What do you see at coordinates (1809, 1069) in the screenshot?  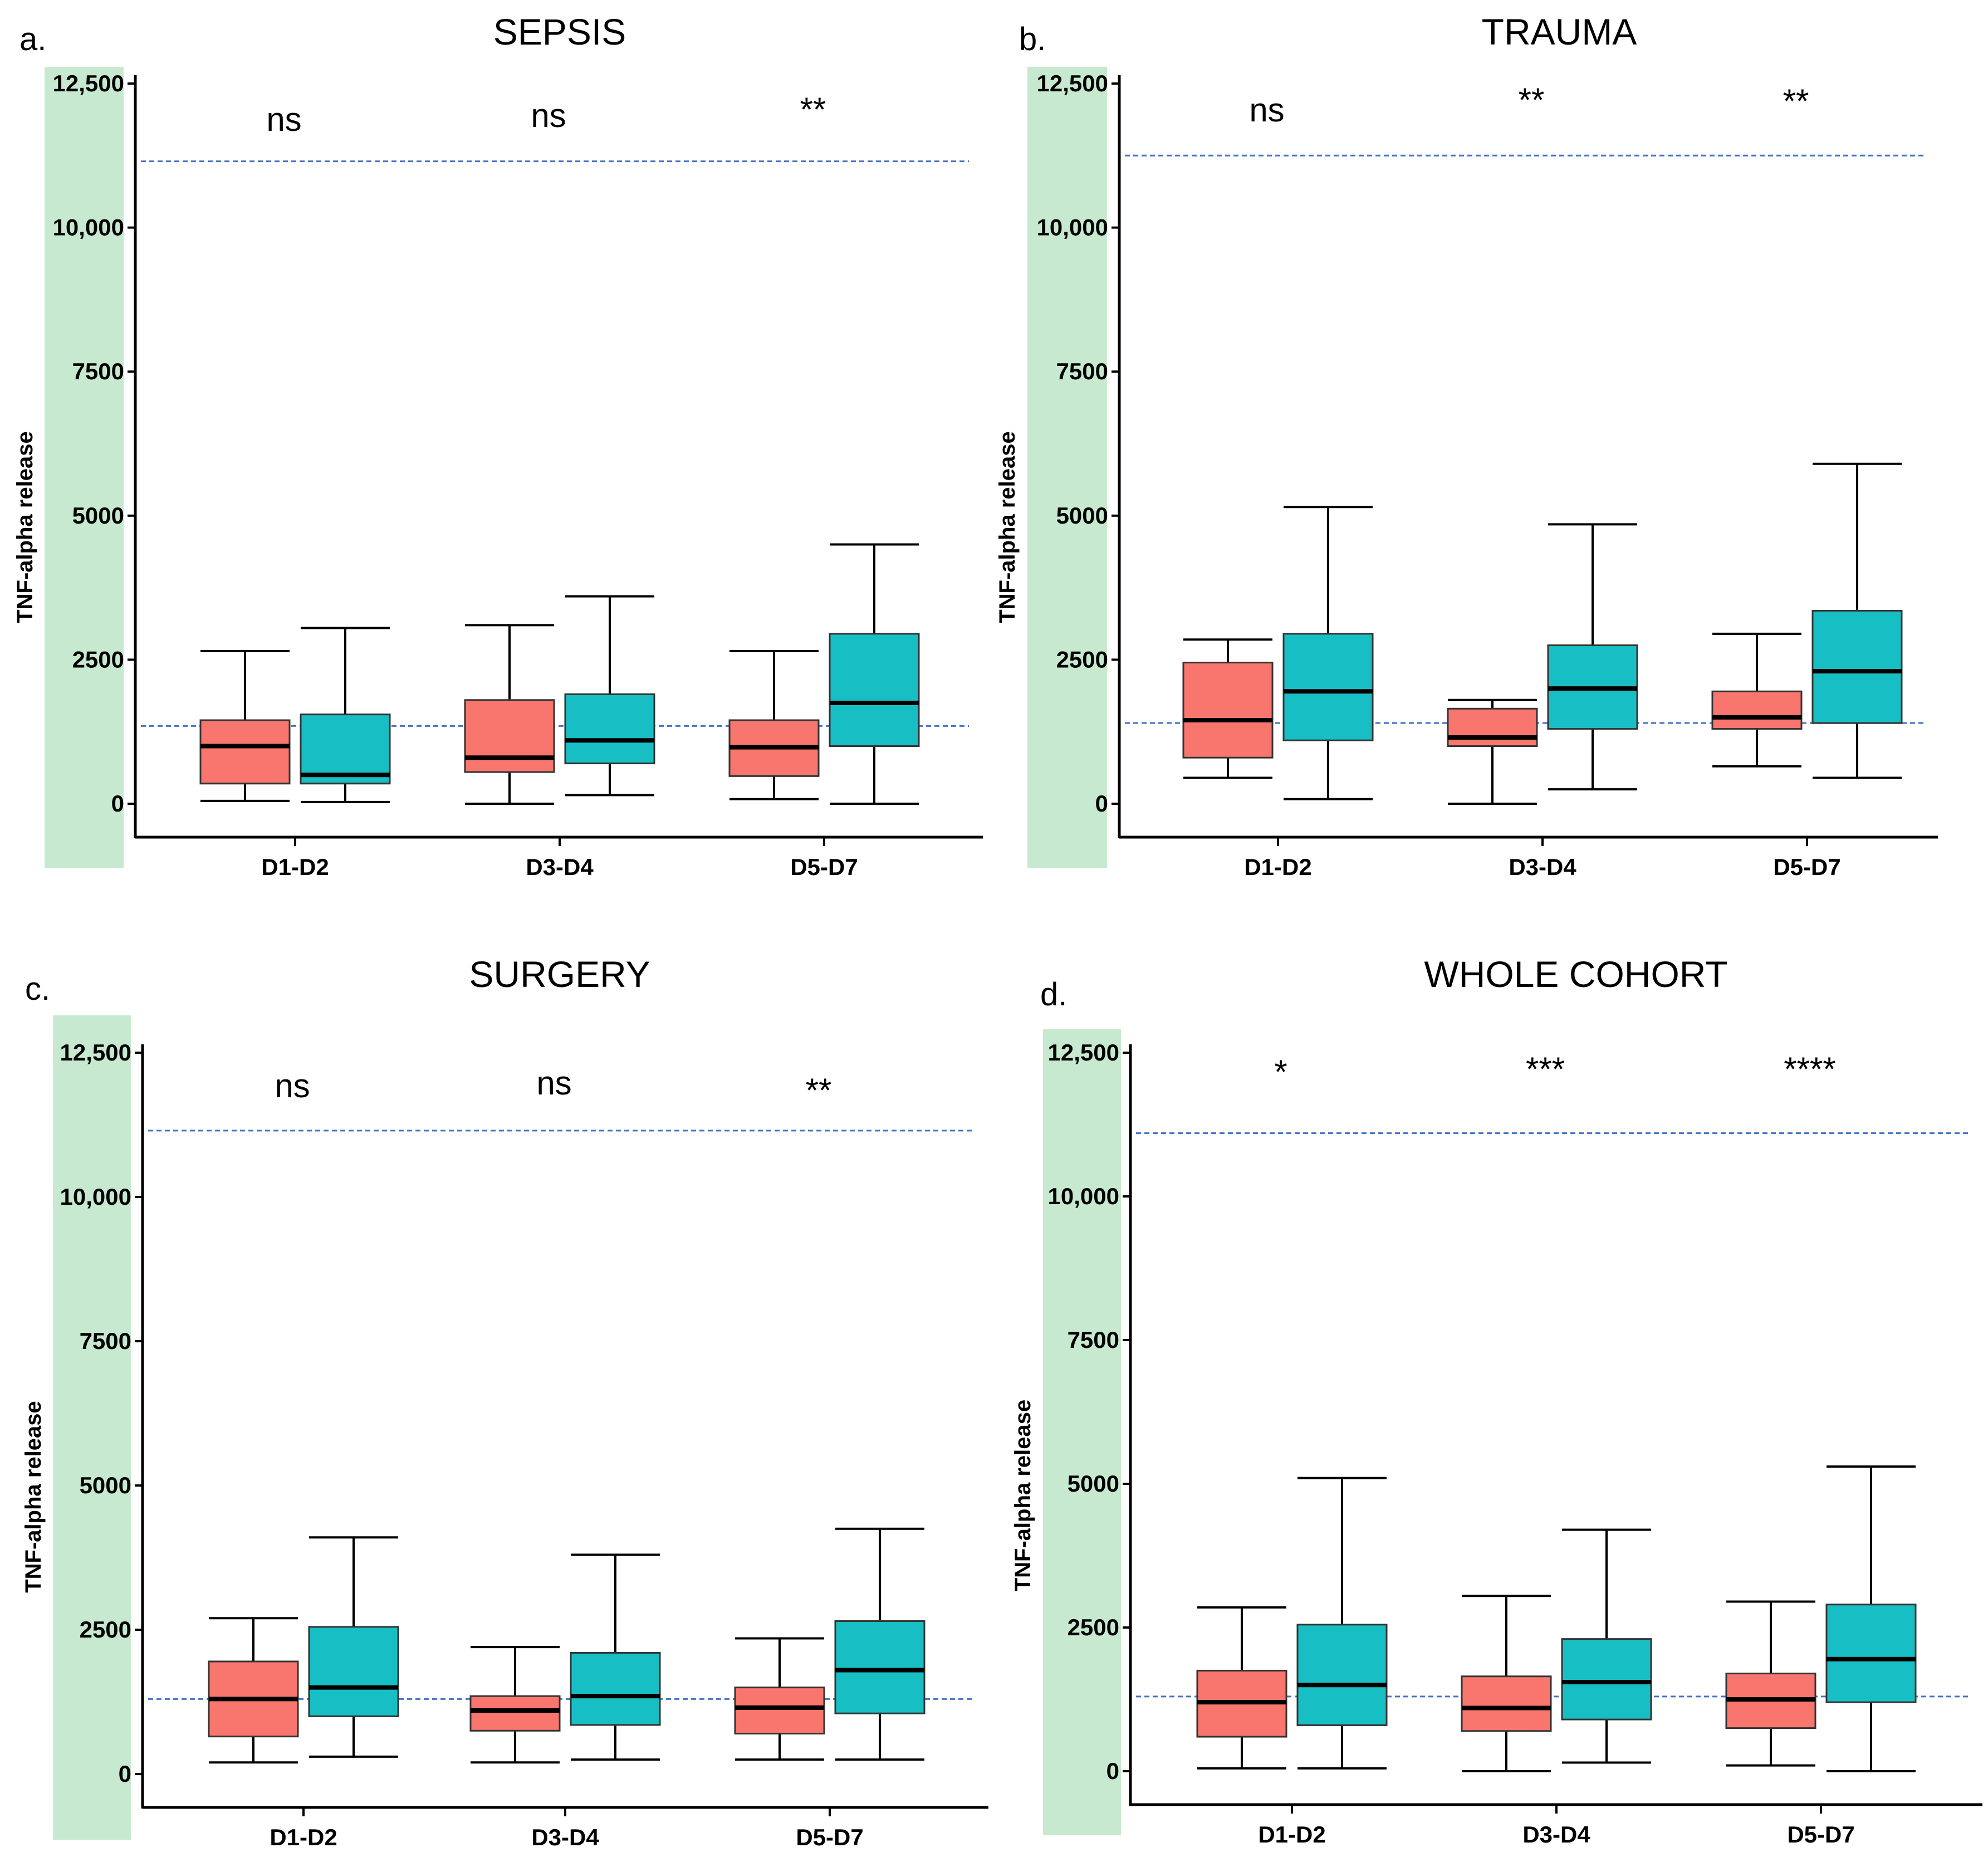 I see `significance-label: ****` at bounding box center [1809, 1069].